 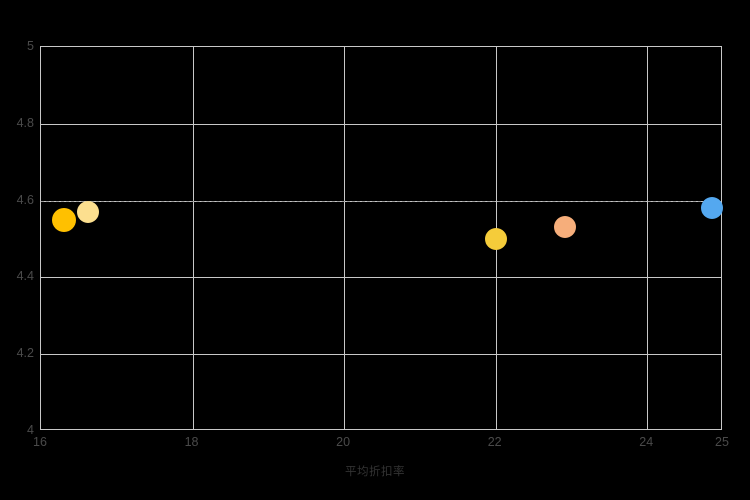 I want to click on x-axis-tick-label: 18, so click(x=191, y=442).